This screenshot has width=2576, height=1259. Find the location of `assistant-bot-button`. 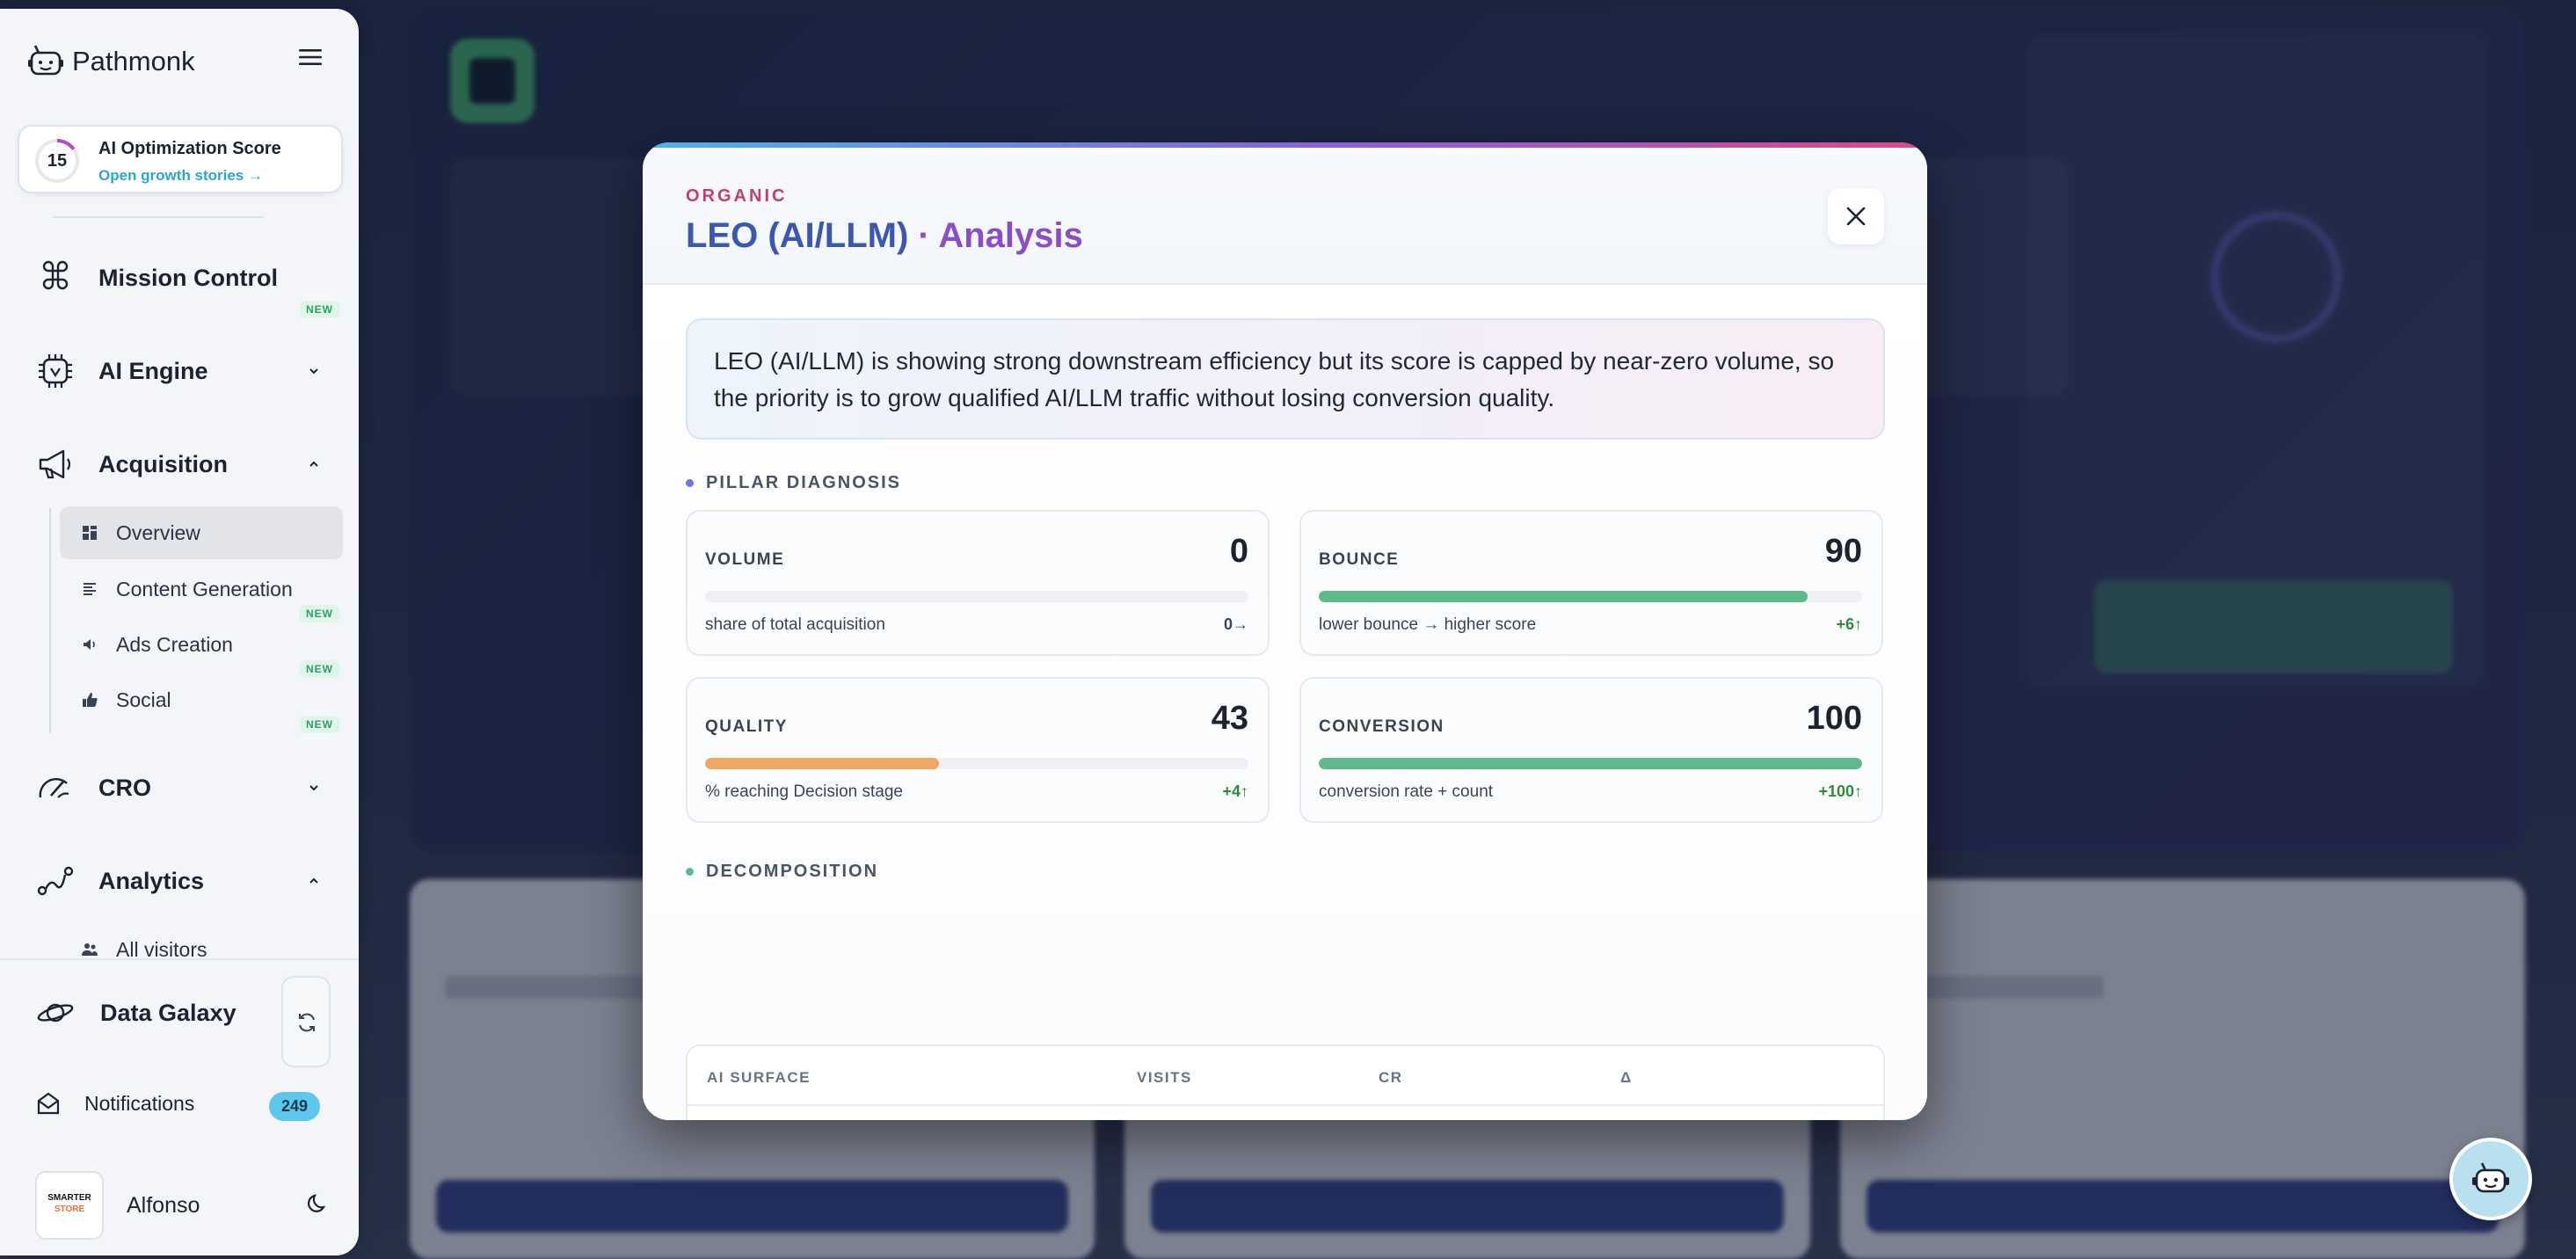

assistant-bot-button is located at coordinates (2490, 1179).